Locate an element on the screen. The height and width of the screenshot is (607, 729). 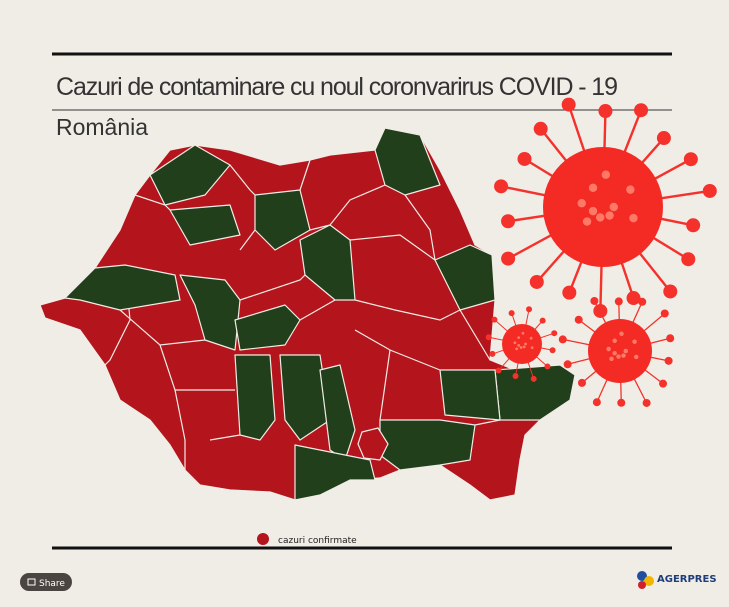
share-button: Share is located at coordinates (46, 582).